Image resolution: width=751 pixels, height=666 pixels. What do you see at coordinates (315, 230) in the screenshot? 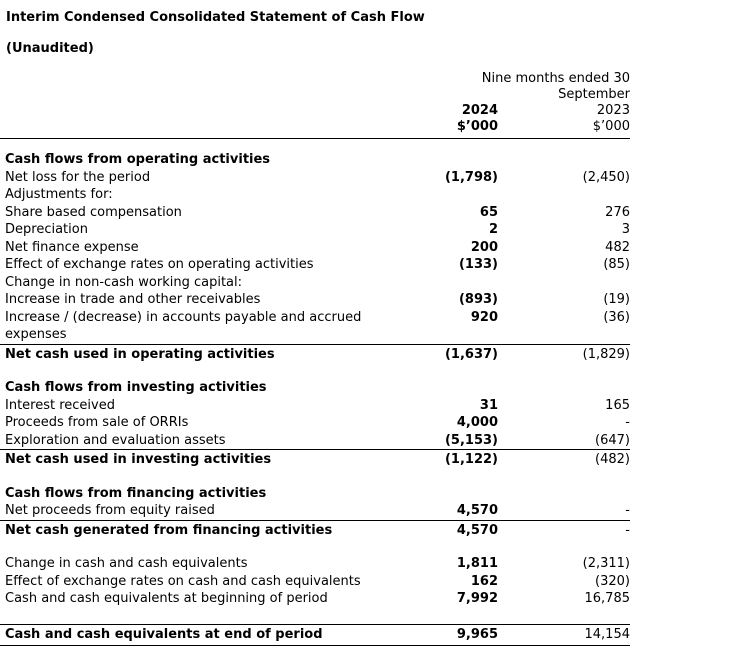
I see `table-row: Depreciation 2 3` at bounding box center [315, 230].